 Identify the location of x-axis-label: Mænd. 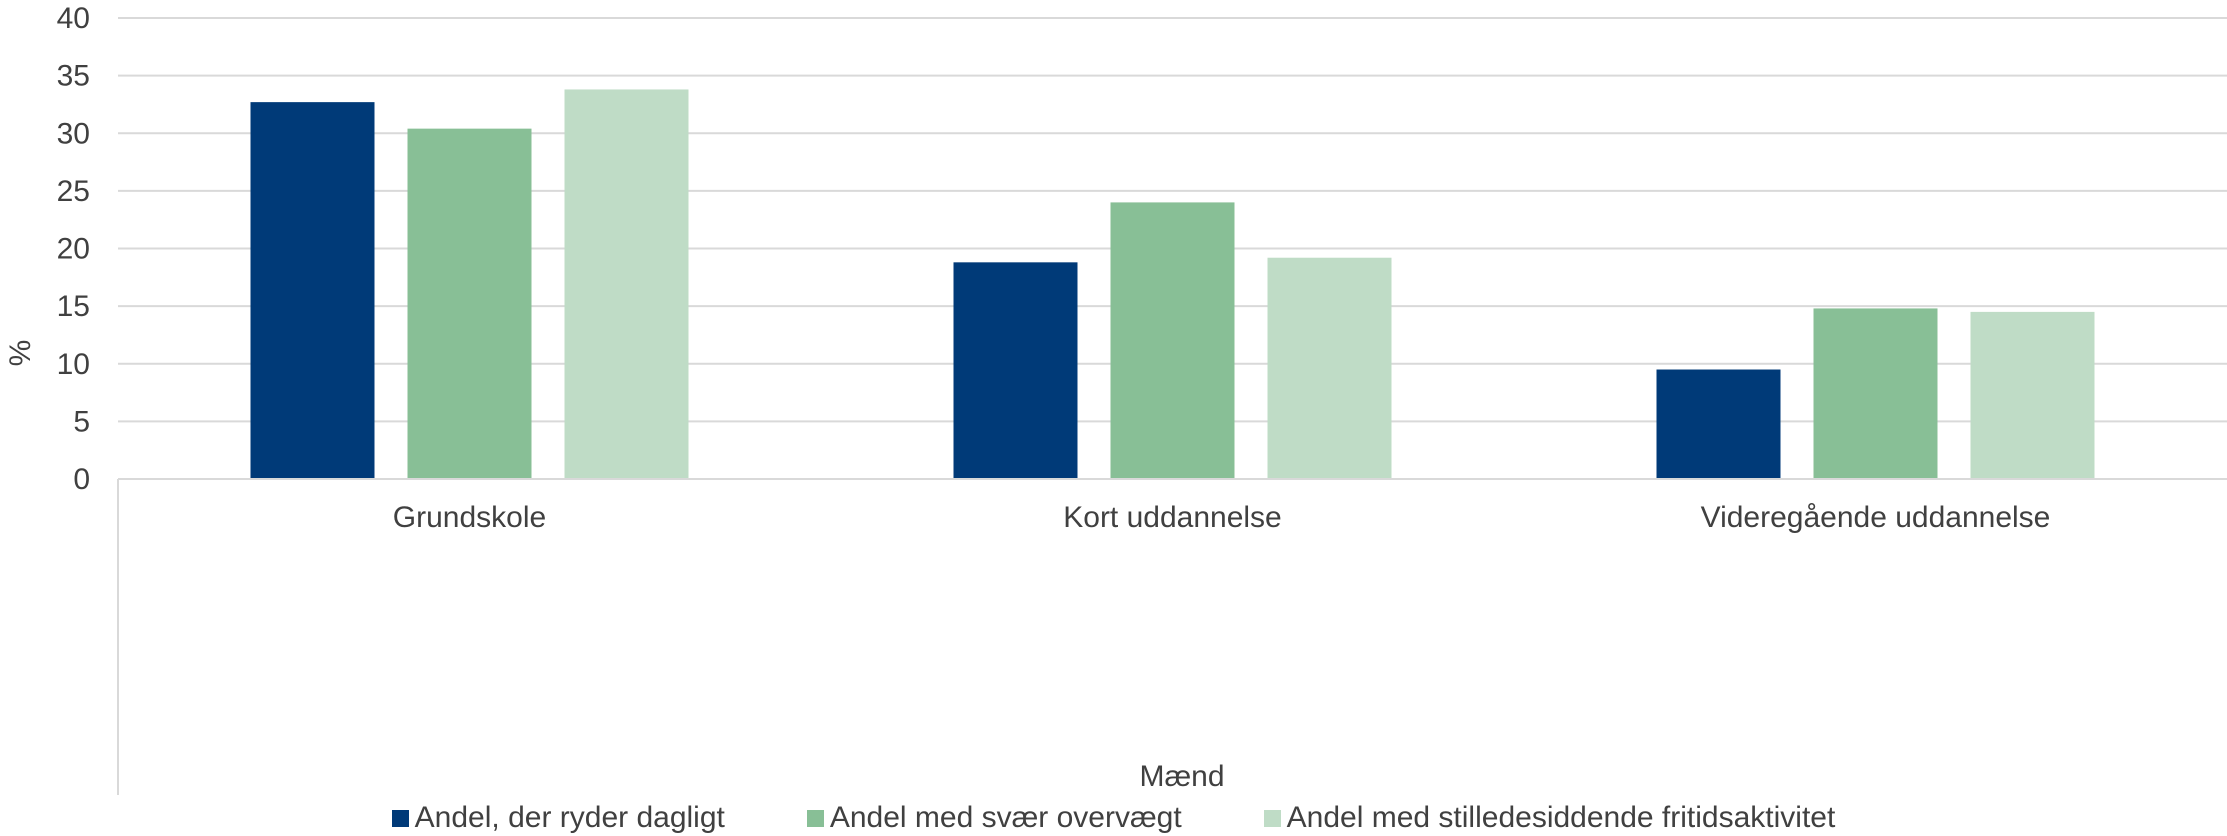
(1181, 776).